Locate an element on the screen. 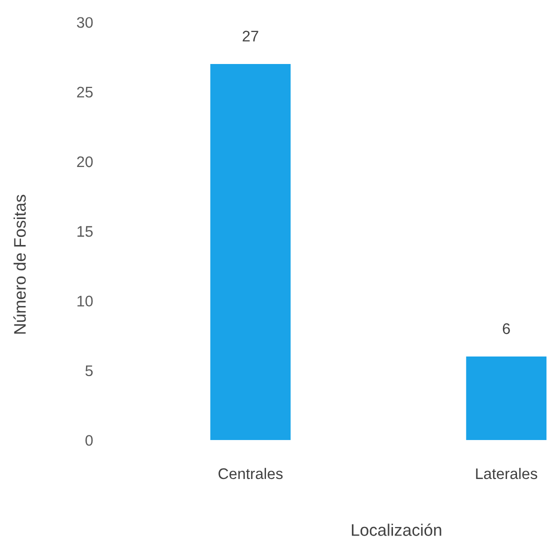  y-tick-label: 25 is located at coordinates (85, 92).